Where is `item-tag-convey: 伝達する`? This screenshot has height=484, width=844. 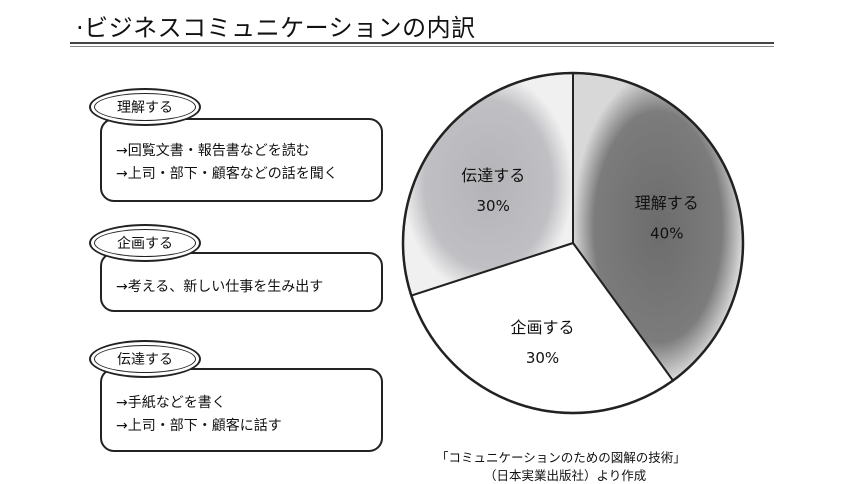
item-tag-convey: 伝達する is located at coordinates (145, 359).